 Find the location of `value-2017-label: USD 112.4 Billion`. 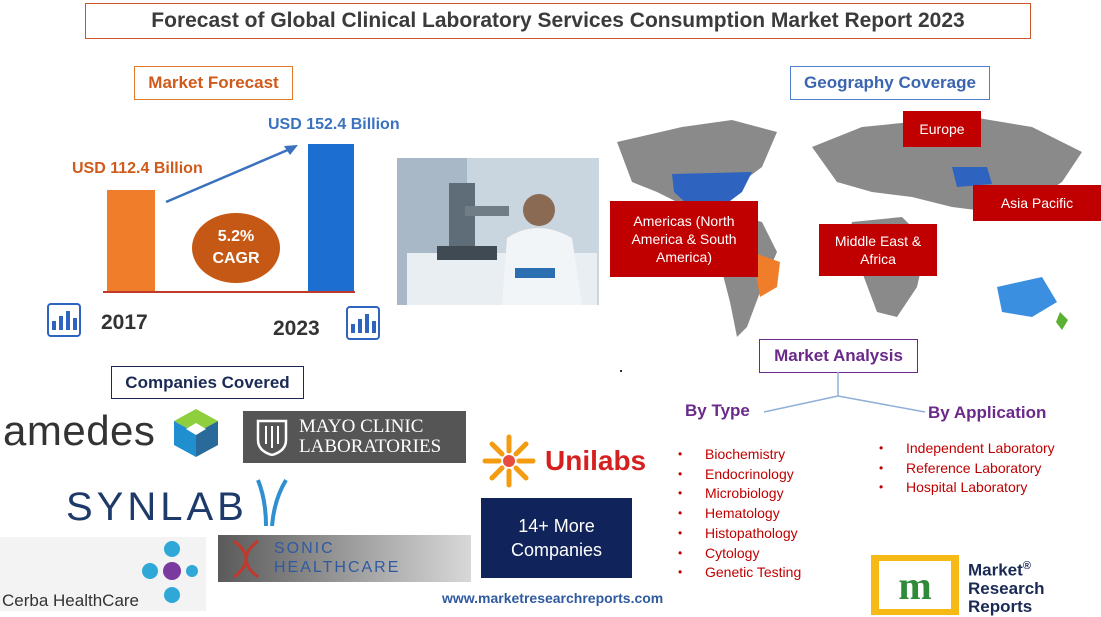

value-2017-label: USD 112.4 Billion is located at coordinates (137, 168).